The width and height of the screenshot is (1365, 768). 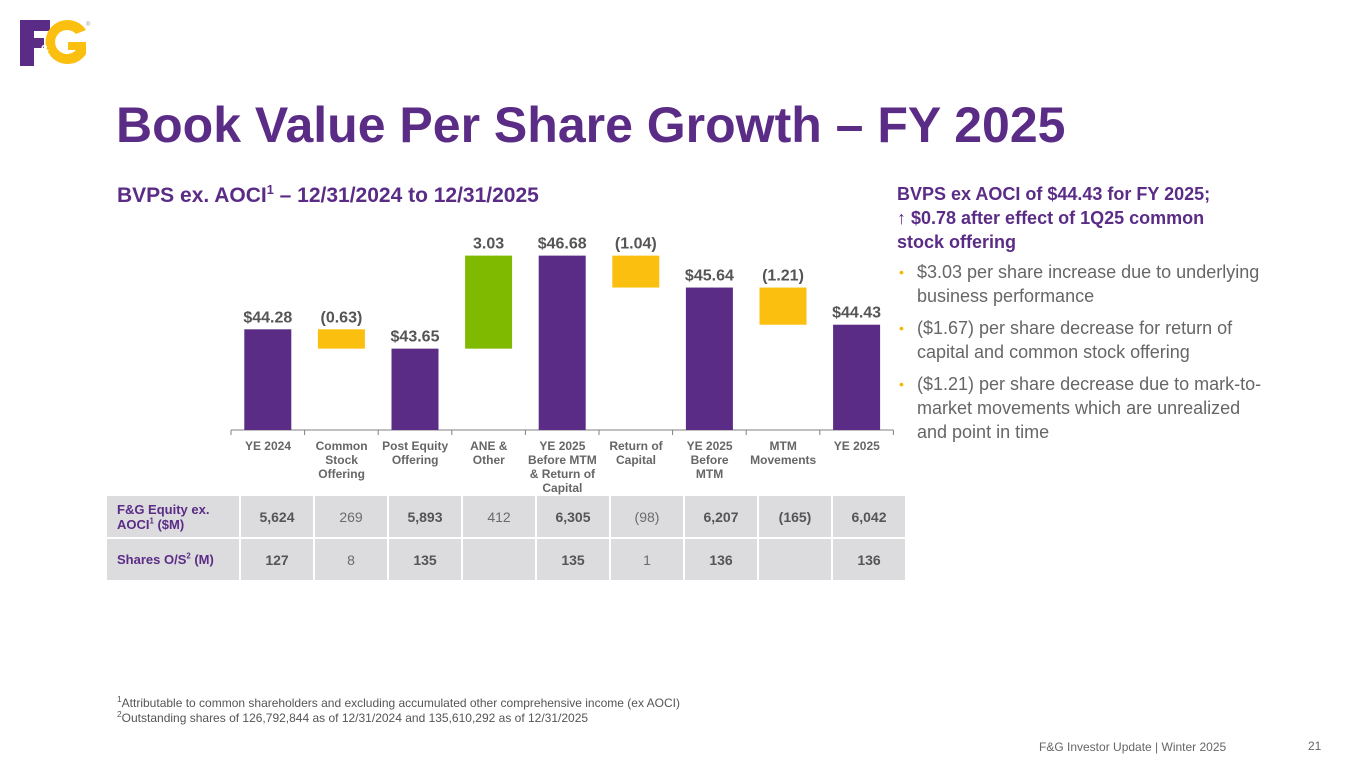 I want to click on category-tick-label: YE 2025 Before MTM, so click(x=710, y=460).